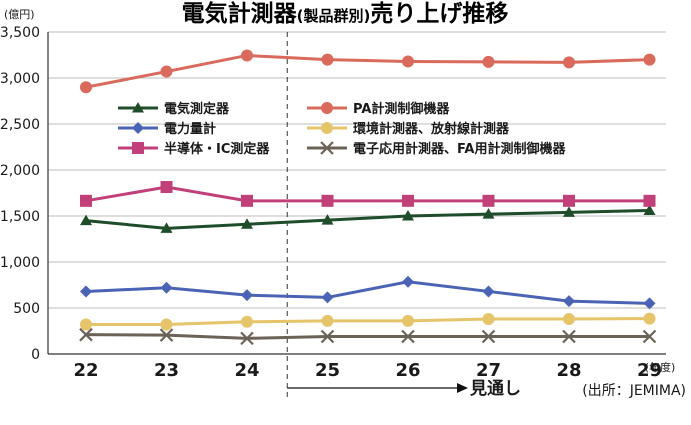 Image resolution: width=691 pixels, height=425 pixels. I want to click on legend-item: 環境計測器、放射線計測器, so click(408, 129).